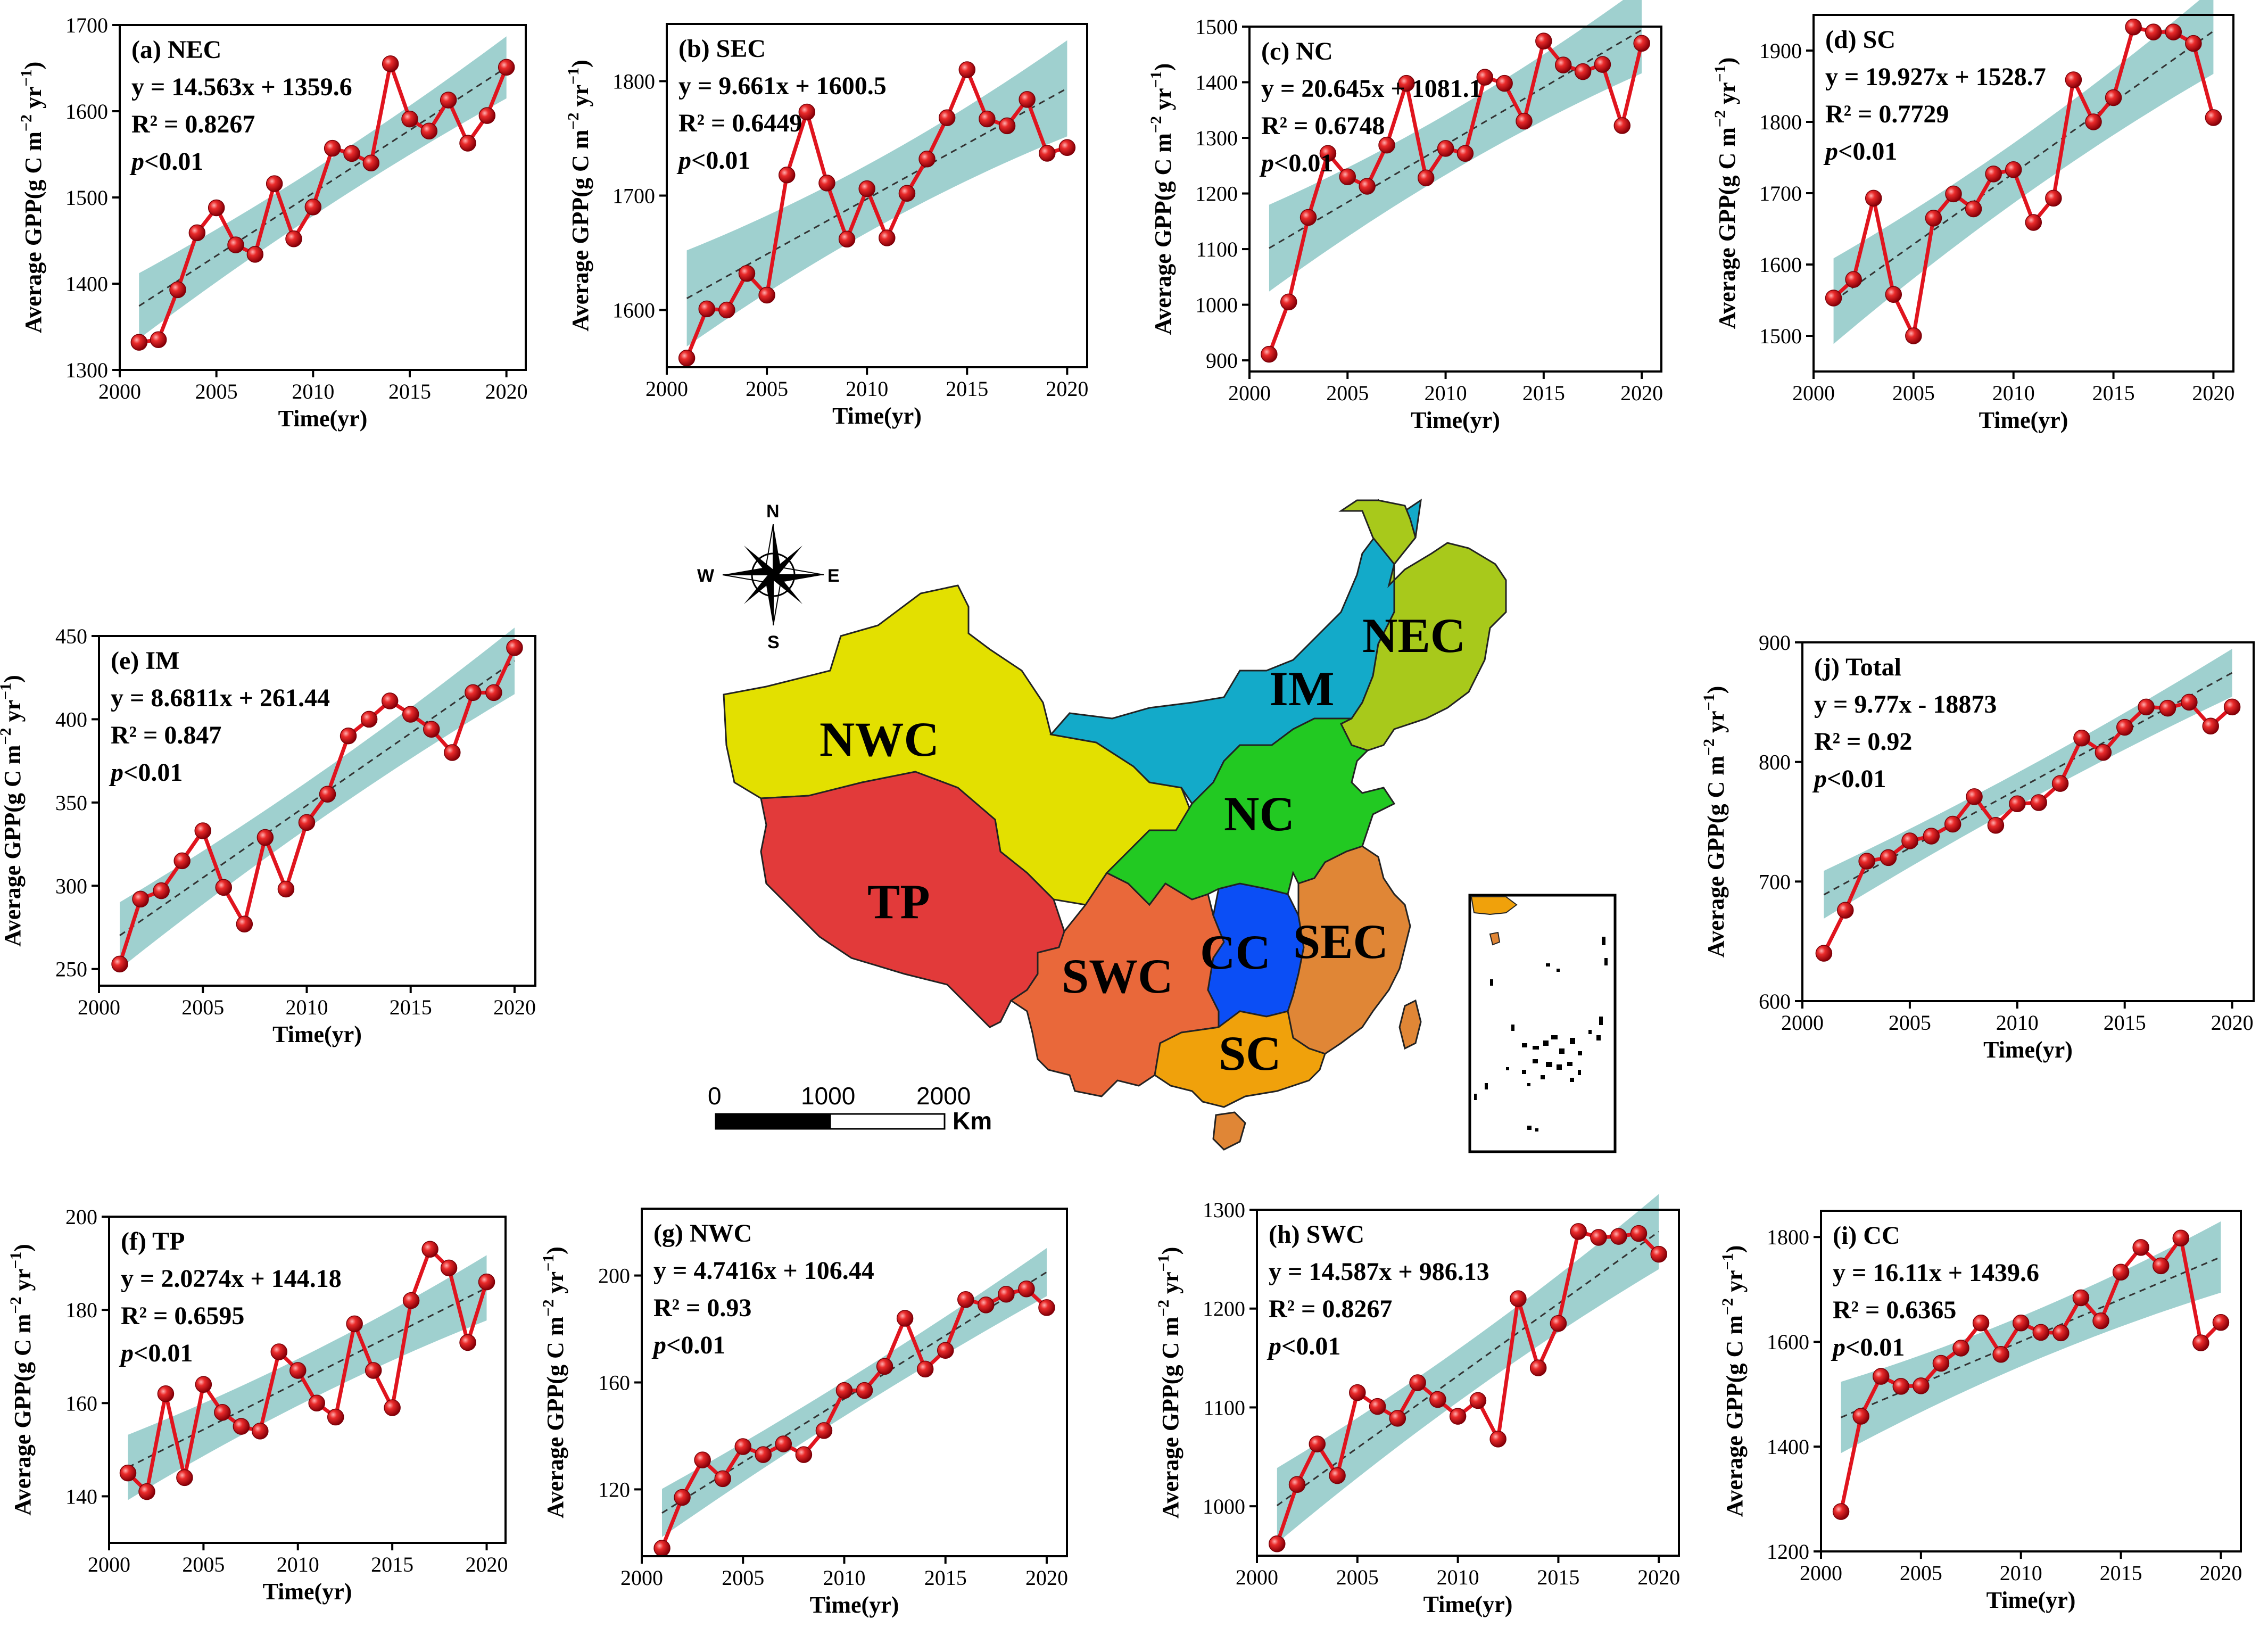  What do you see at coordinates (1235, 952) in the screenshot?
I see `map-label-cc: CC` at bounding box center [1235, 952].